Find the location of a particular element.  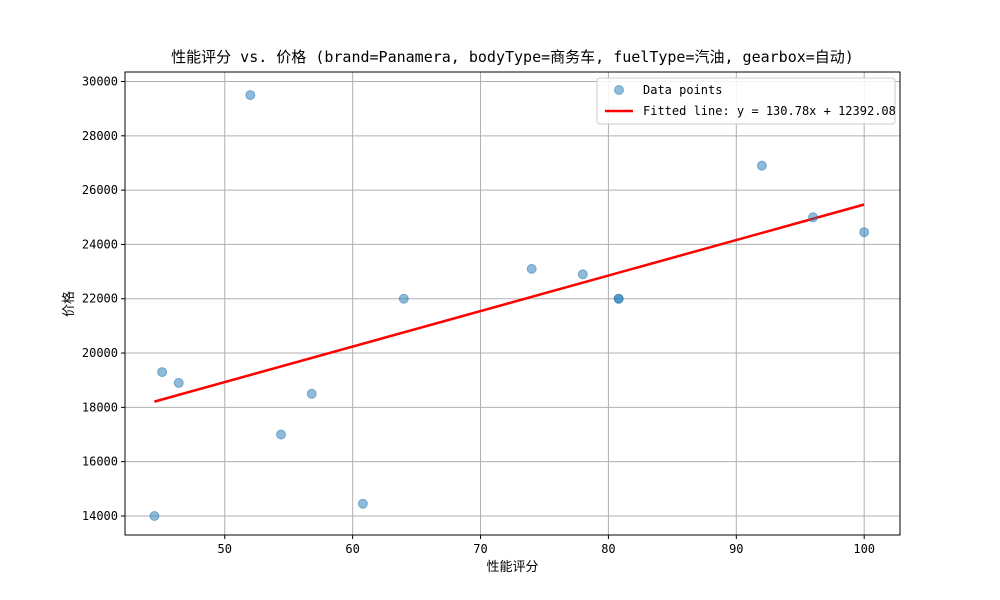

legend-label-data-points: Data points is located at coordinates (682, 90).